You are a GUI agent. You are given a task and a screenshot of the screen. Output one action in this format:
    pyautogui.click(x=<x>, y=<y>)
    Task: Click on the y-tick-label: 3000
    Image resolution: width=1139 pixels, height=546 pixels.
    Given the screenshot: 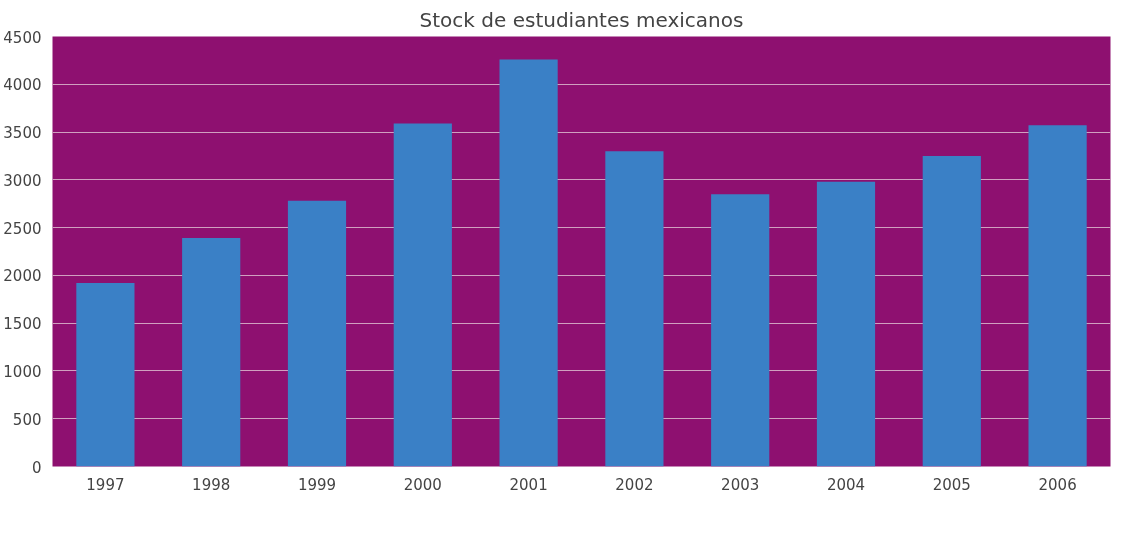 What is the action you would take?
    pyautogui.click(x=22, y=180)
    